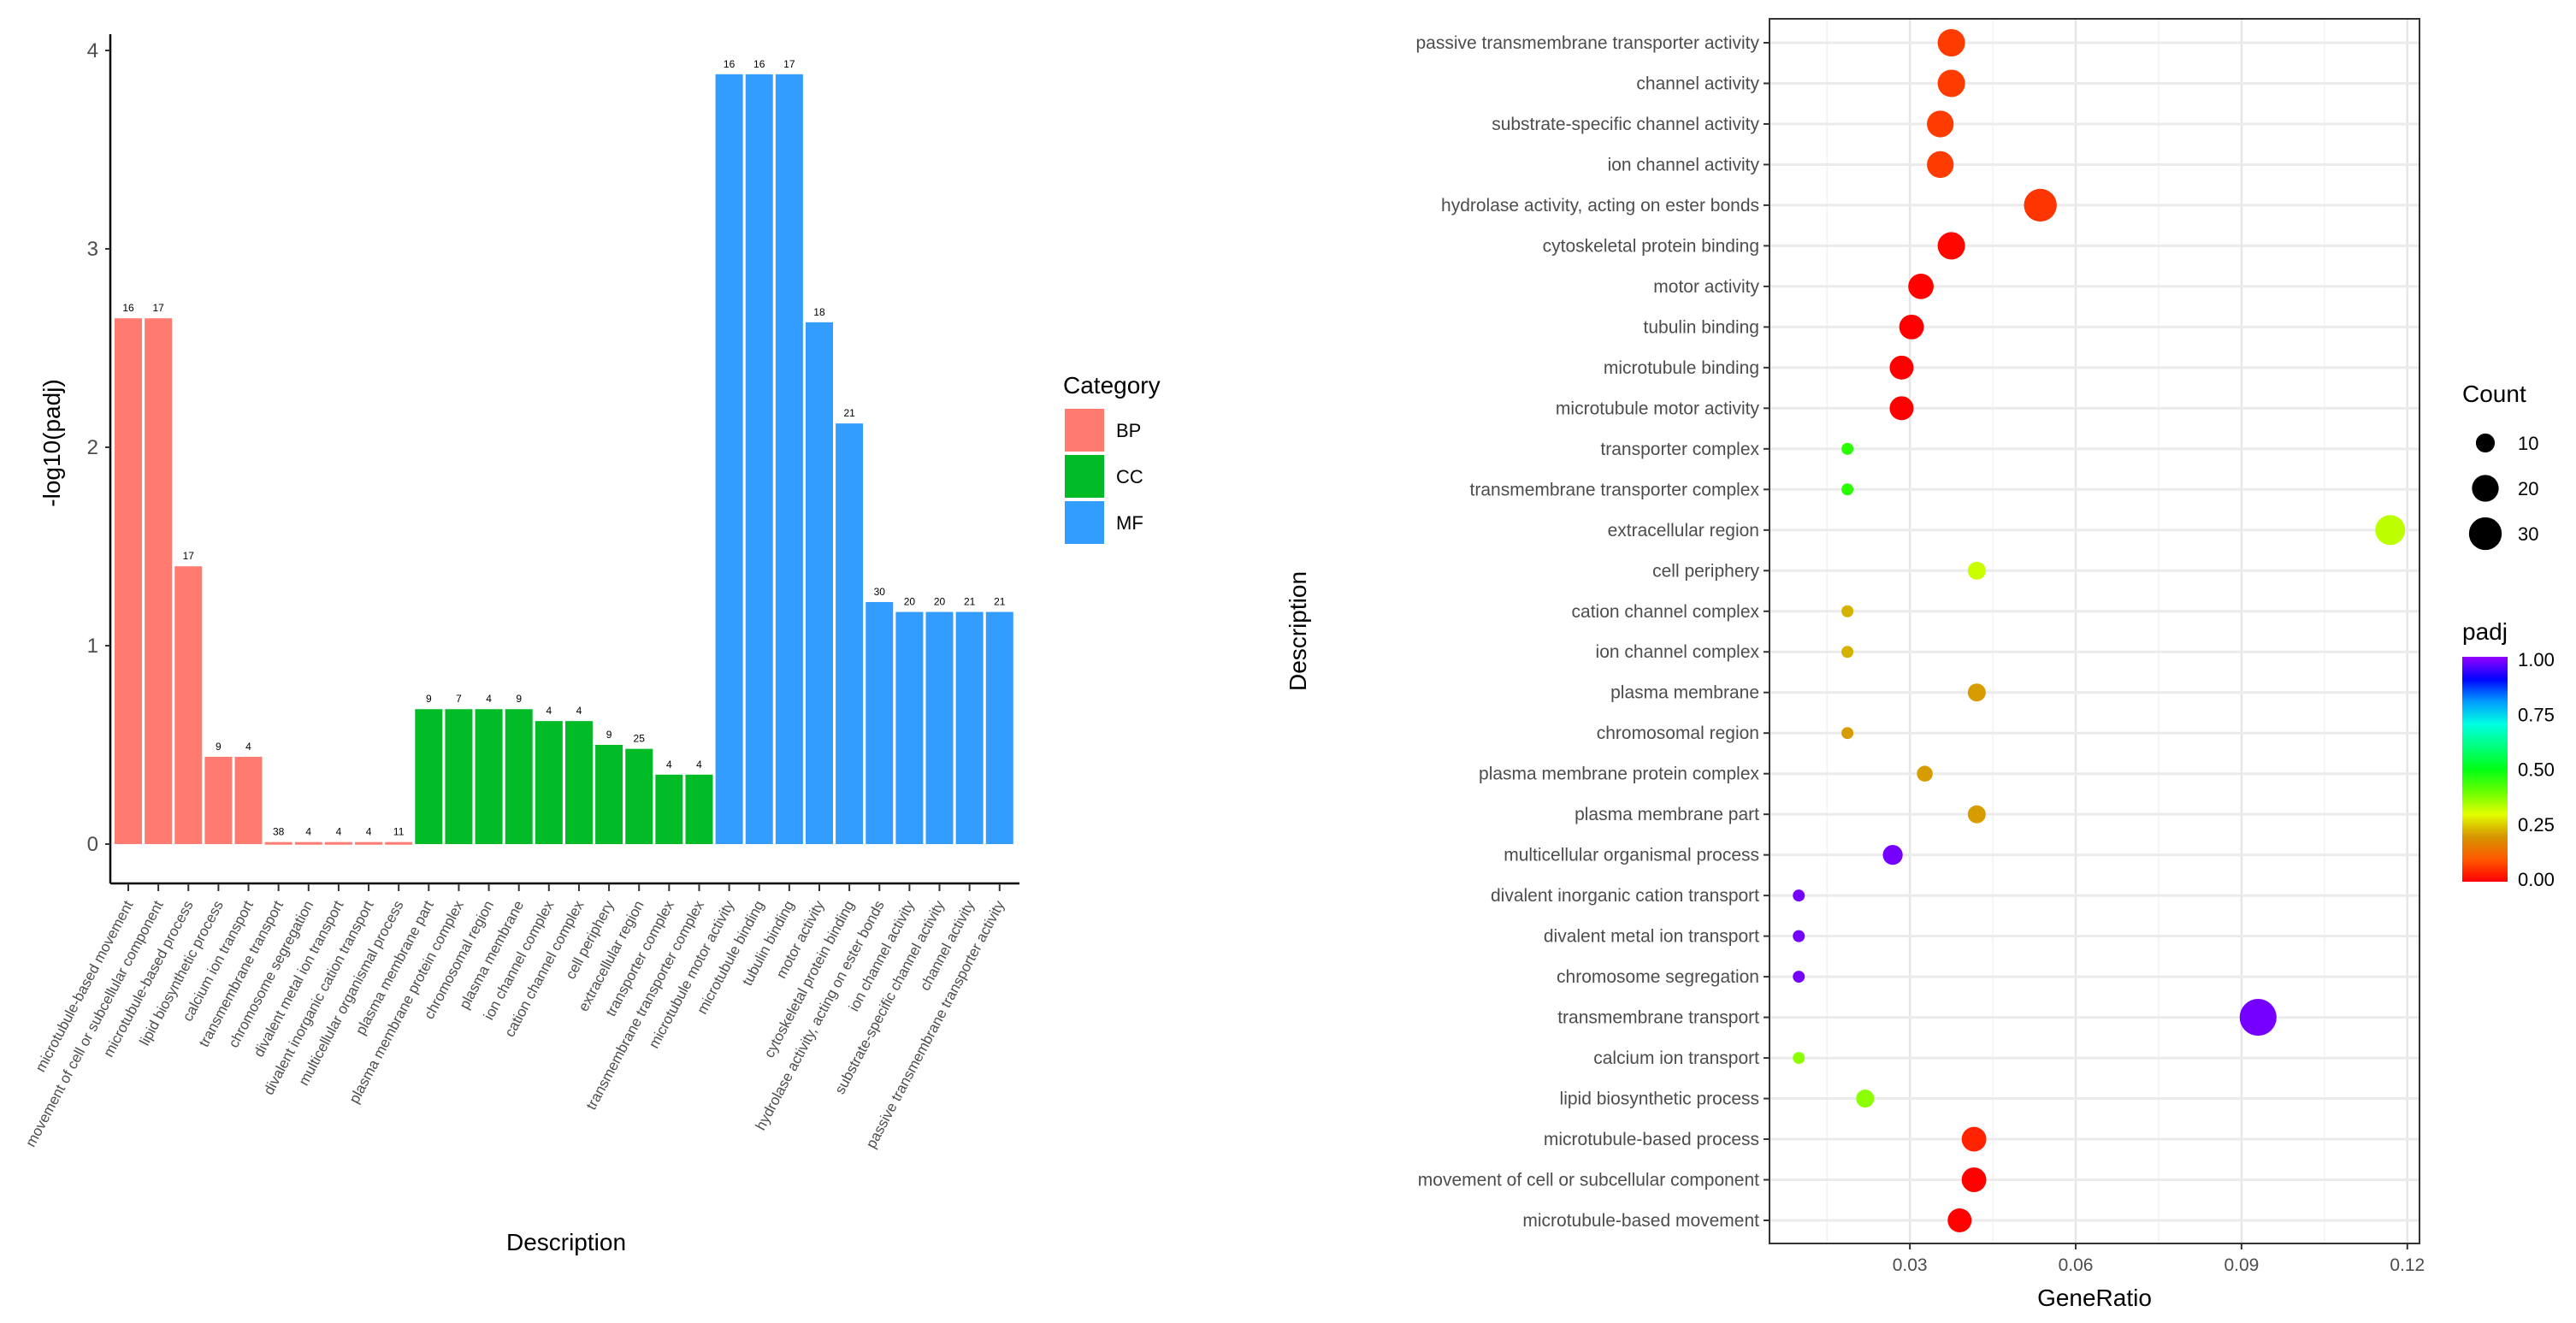  Describe the element at coordinates (1678, 652) in the screenshot. I see `y-tick-label: ion channel complex` at that location.